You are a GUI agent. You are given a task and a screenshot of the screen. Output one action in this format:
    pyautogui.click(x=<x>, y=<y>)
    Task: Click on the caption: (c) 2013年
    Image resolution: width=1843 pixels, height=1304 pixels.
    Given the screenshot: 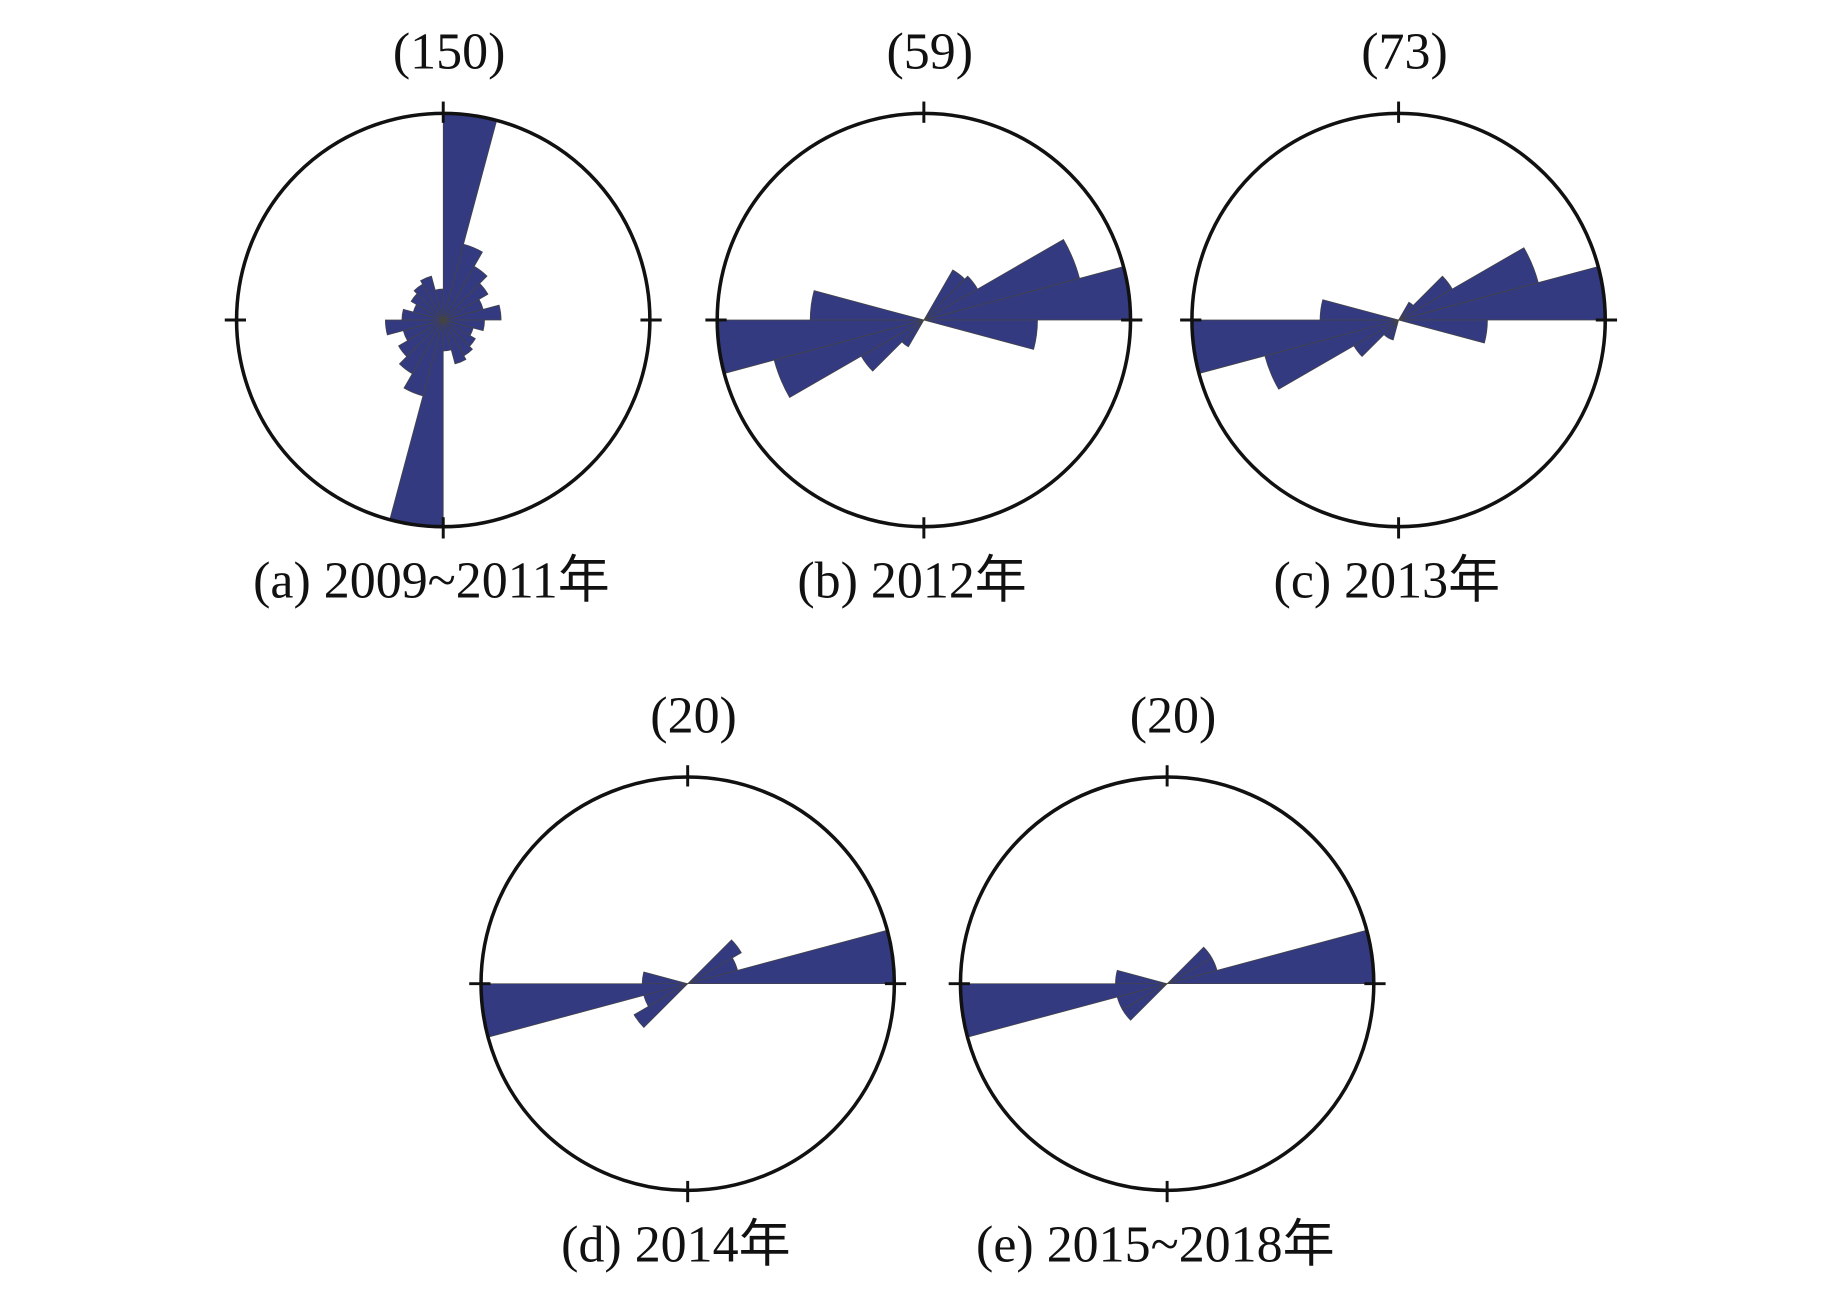 What is the action you would take?
    pyautogui.click(x=1387, y=581)
    